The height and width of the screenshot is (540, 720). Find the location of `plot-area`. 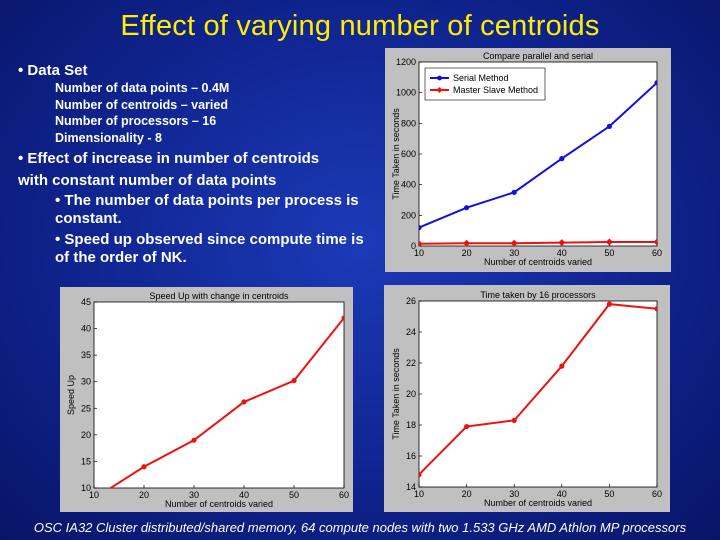

plot-area is located at coordinates (219, 395).